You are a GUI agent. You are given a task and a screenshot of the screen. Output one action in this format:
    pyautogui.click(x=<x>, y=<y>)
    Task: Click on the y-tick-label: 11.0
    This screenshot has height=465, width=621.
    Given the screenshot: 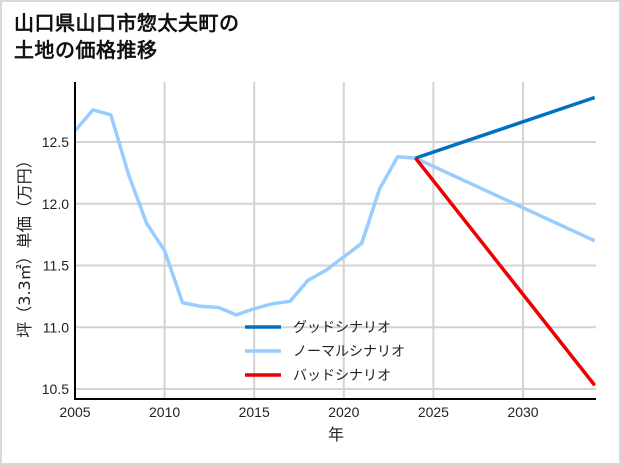 What is the action you would take?
    pyautogui.click(x=56, y=327)
    